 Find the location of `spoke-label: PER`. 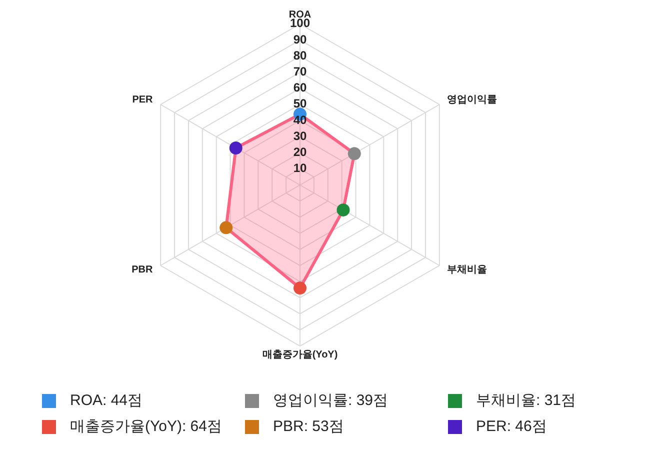

spoke-label: PER is located at coordinates (143, 100).